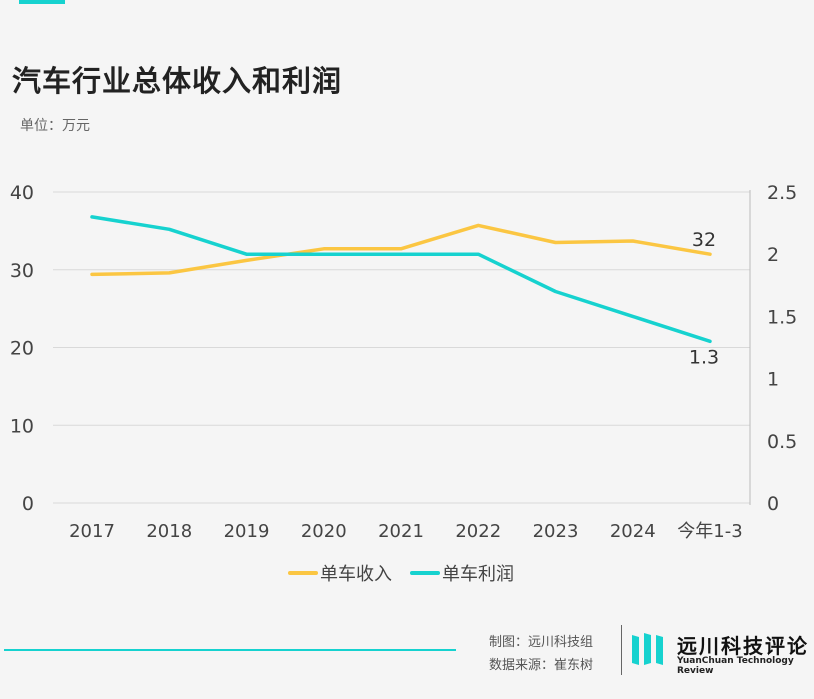 Image resolution: width=814 pixels, height=699 pixels. I want to click on footer-divider, so click(621, 650).